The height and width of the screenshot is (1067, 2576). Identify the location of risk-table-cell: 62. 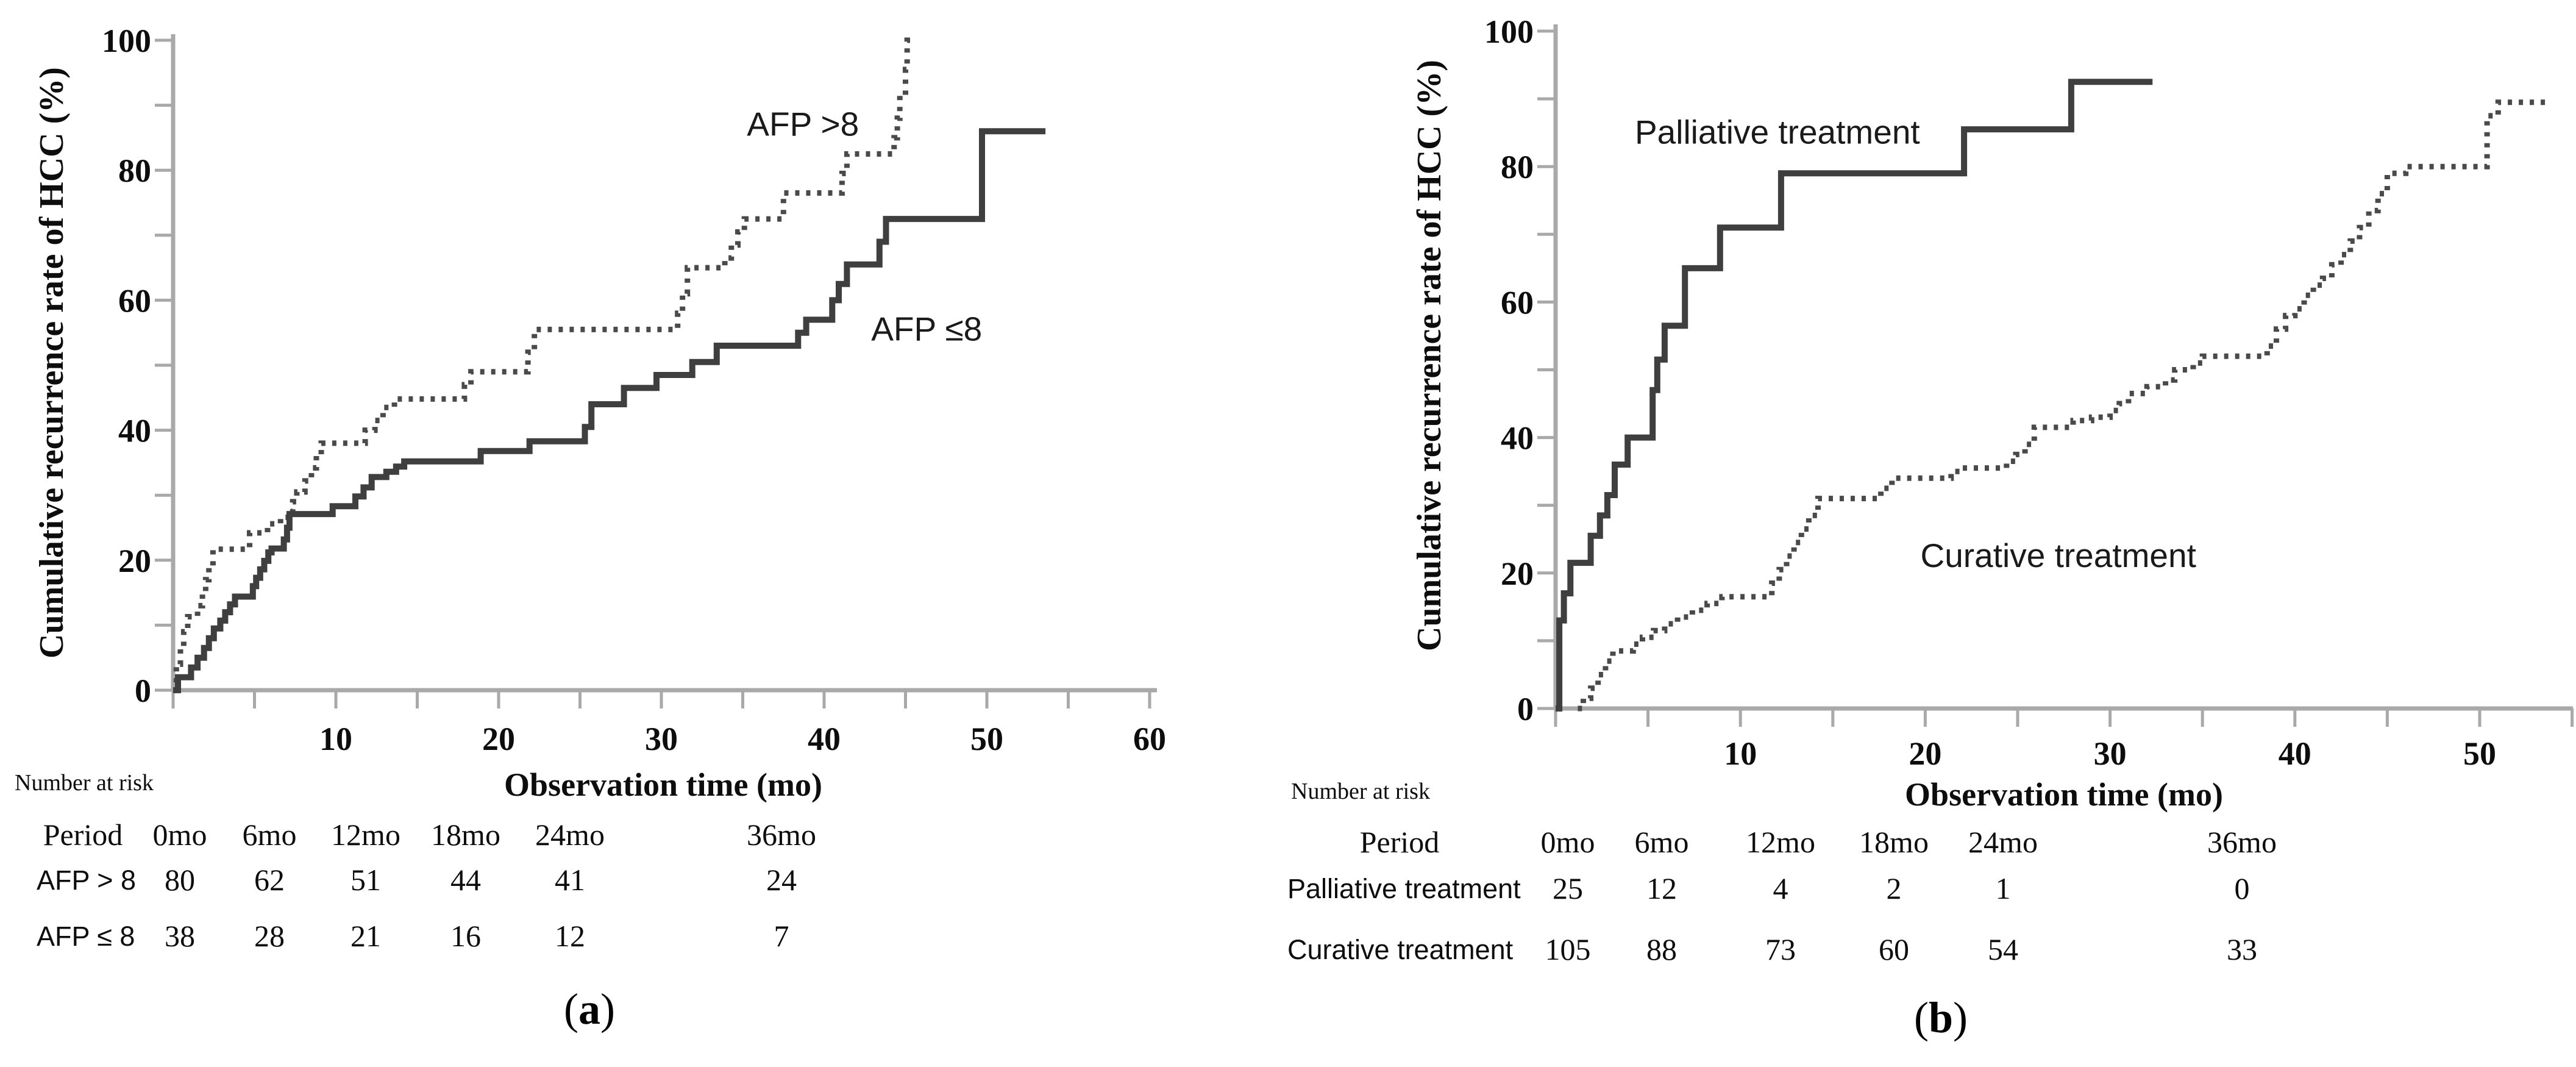
(269, 880).